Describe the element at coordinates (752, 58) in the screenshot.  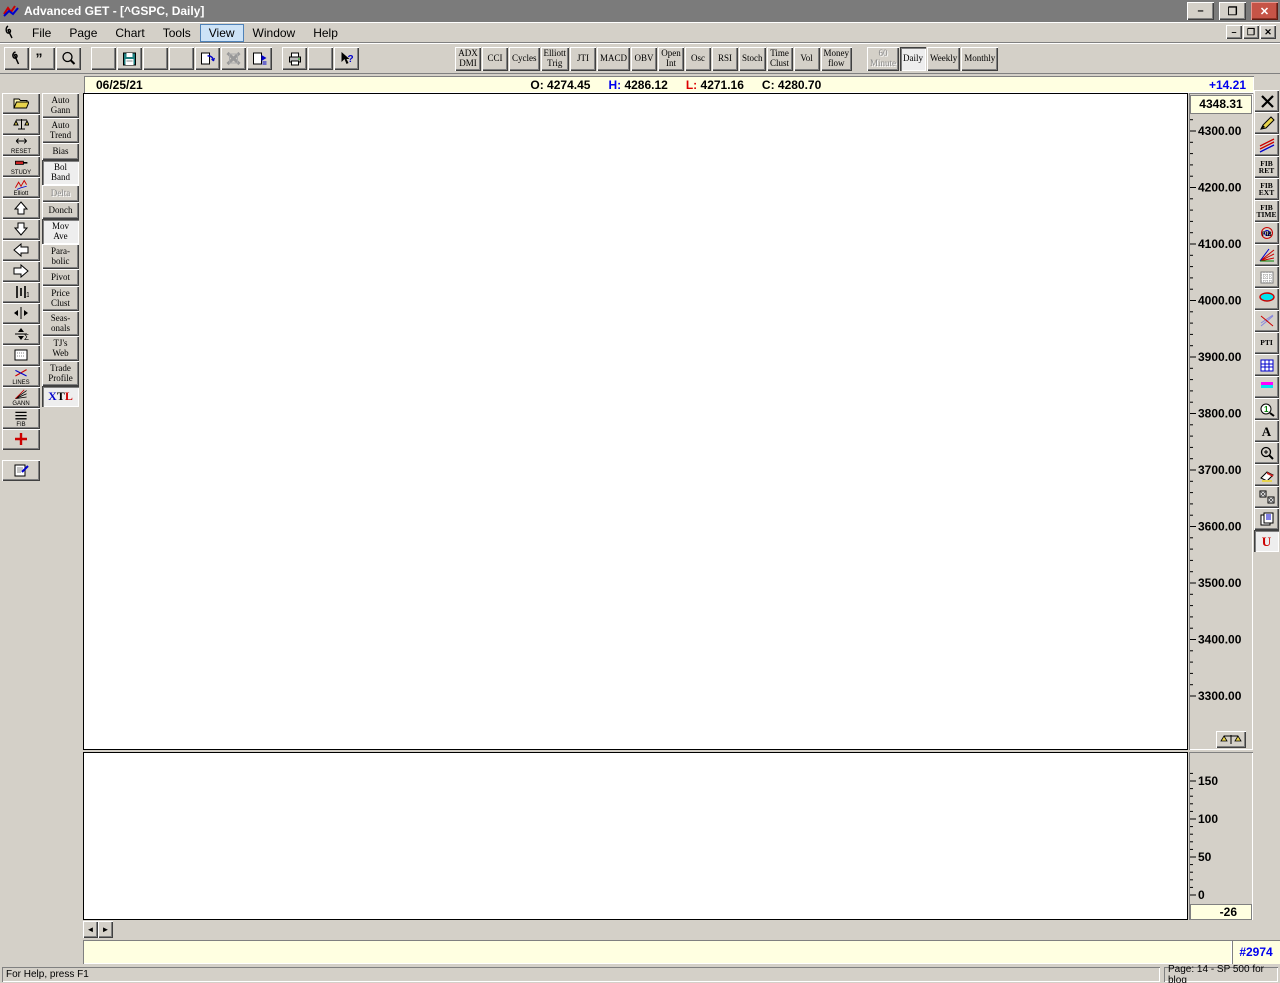
I see `indicator-stoch: Stoch` at that location.